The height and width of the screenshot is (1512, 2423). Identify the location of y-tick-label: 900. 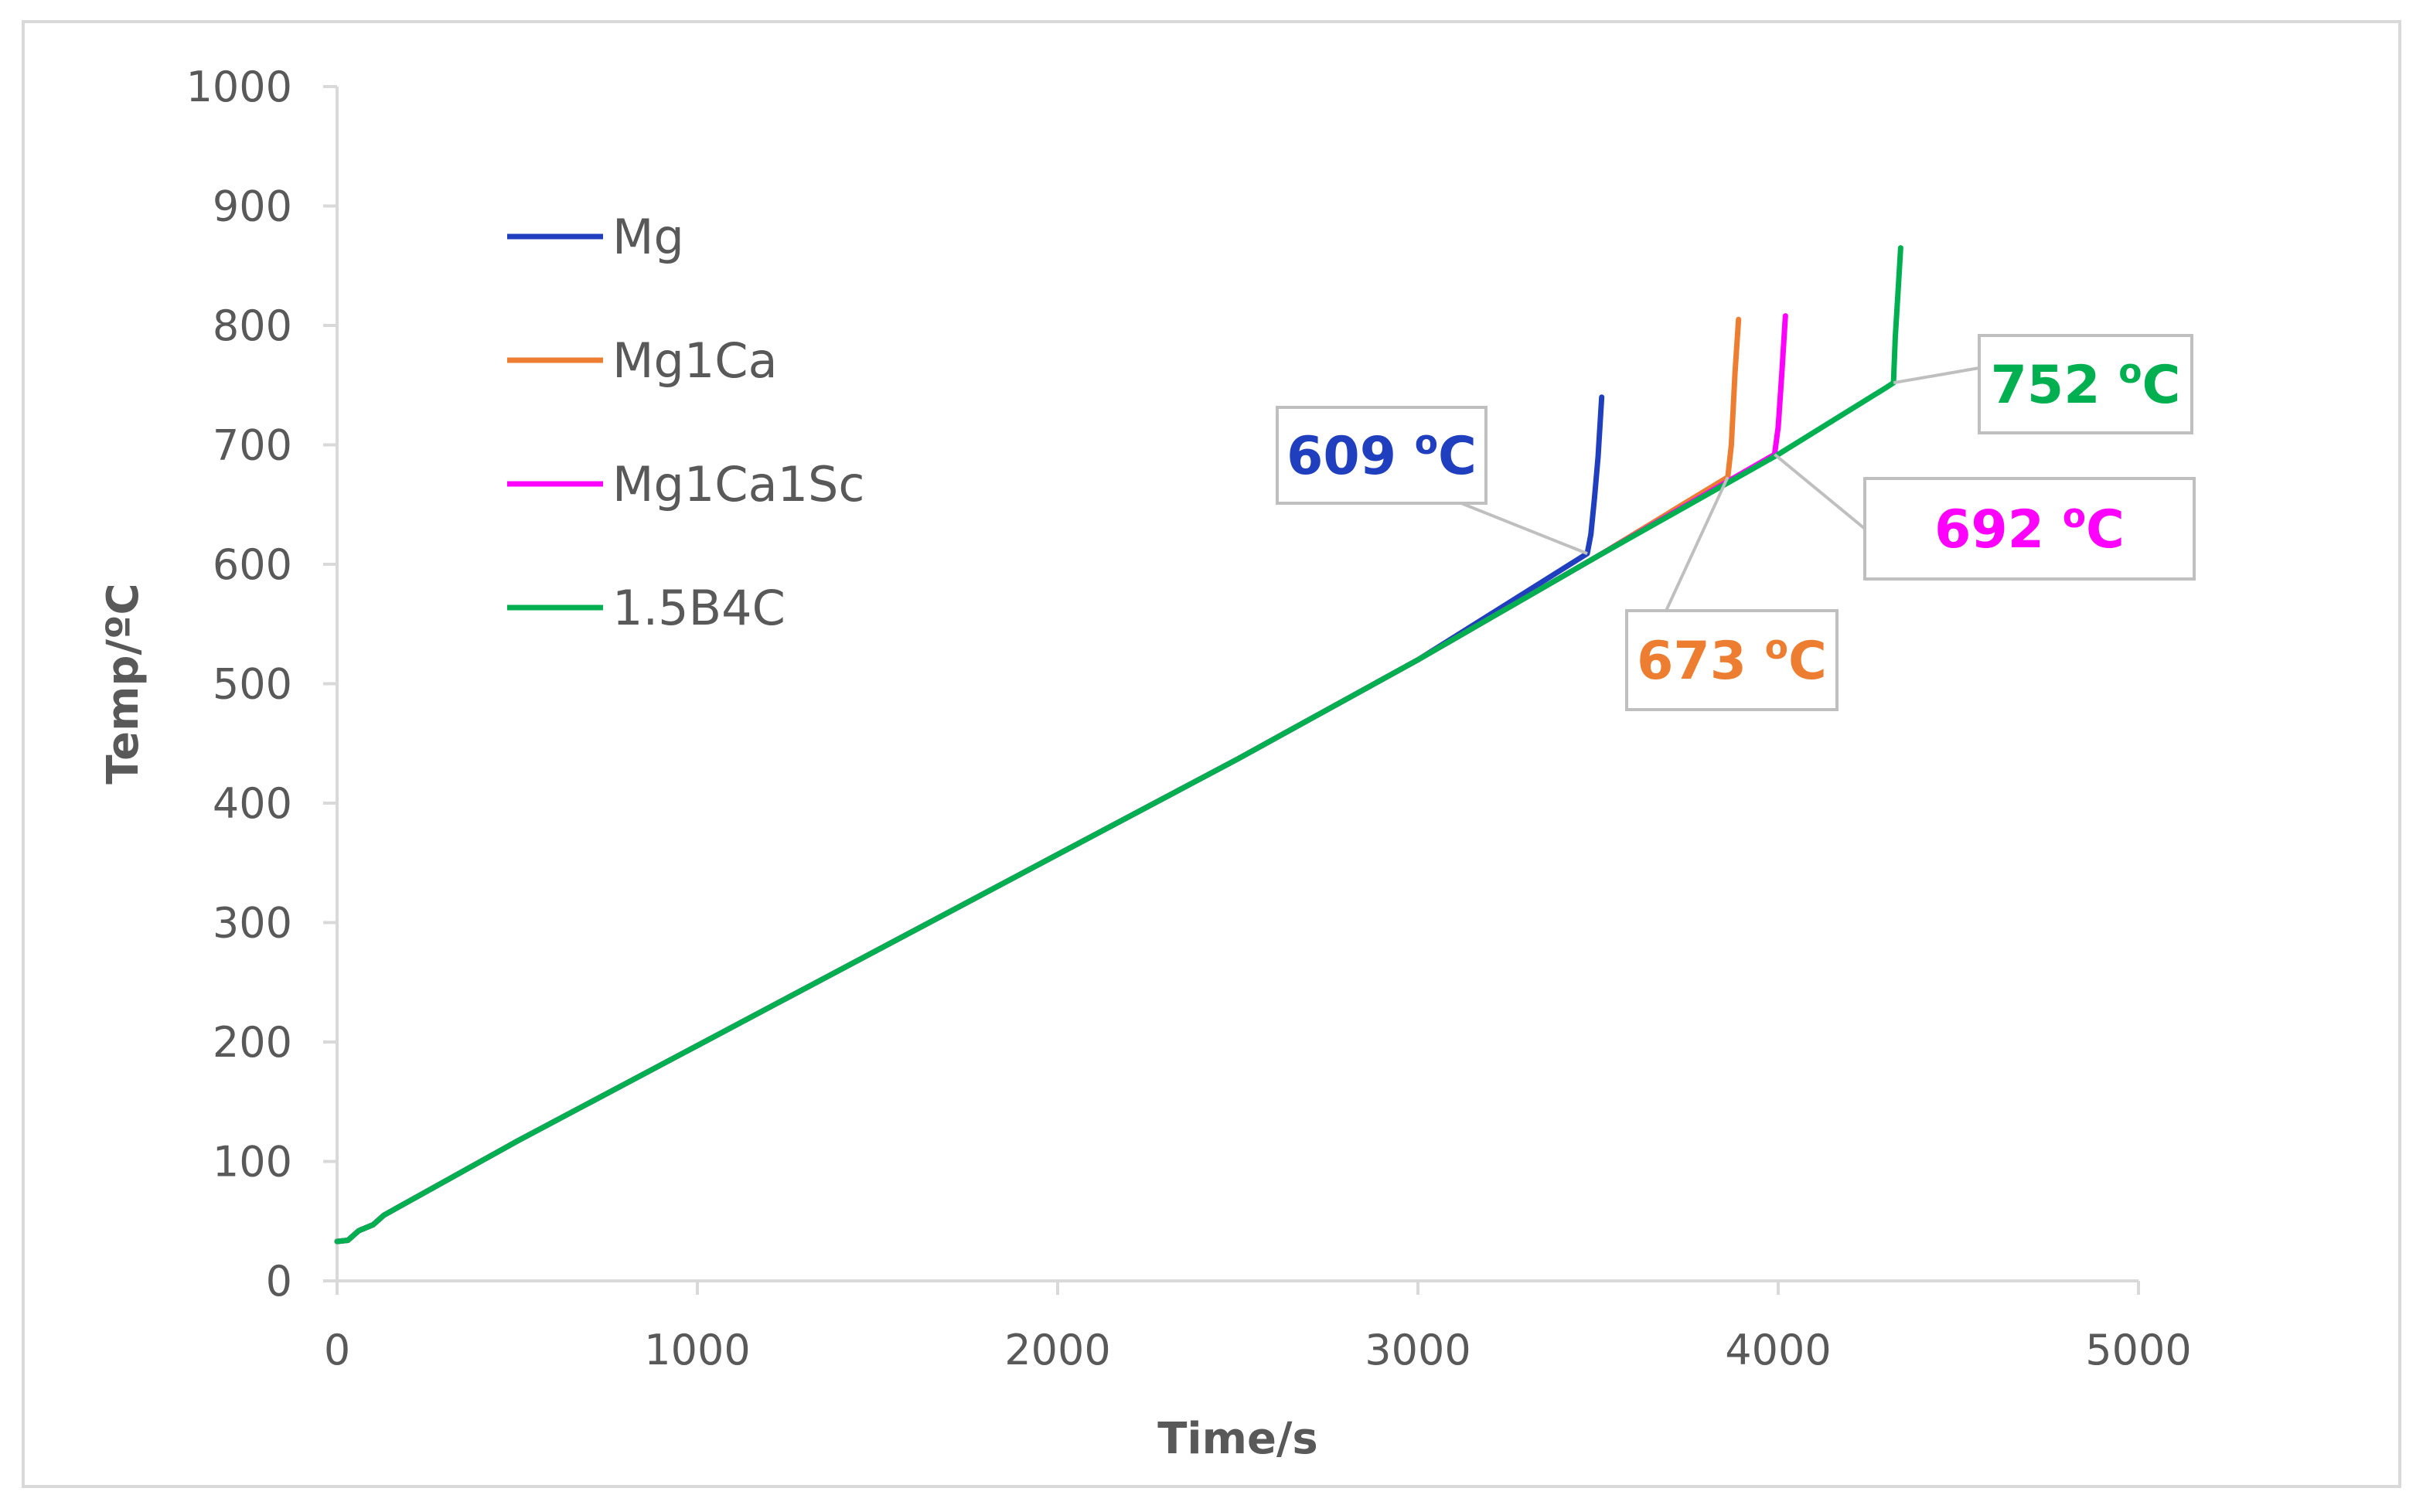
(253, 206).